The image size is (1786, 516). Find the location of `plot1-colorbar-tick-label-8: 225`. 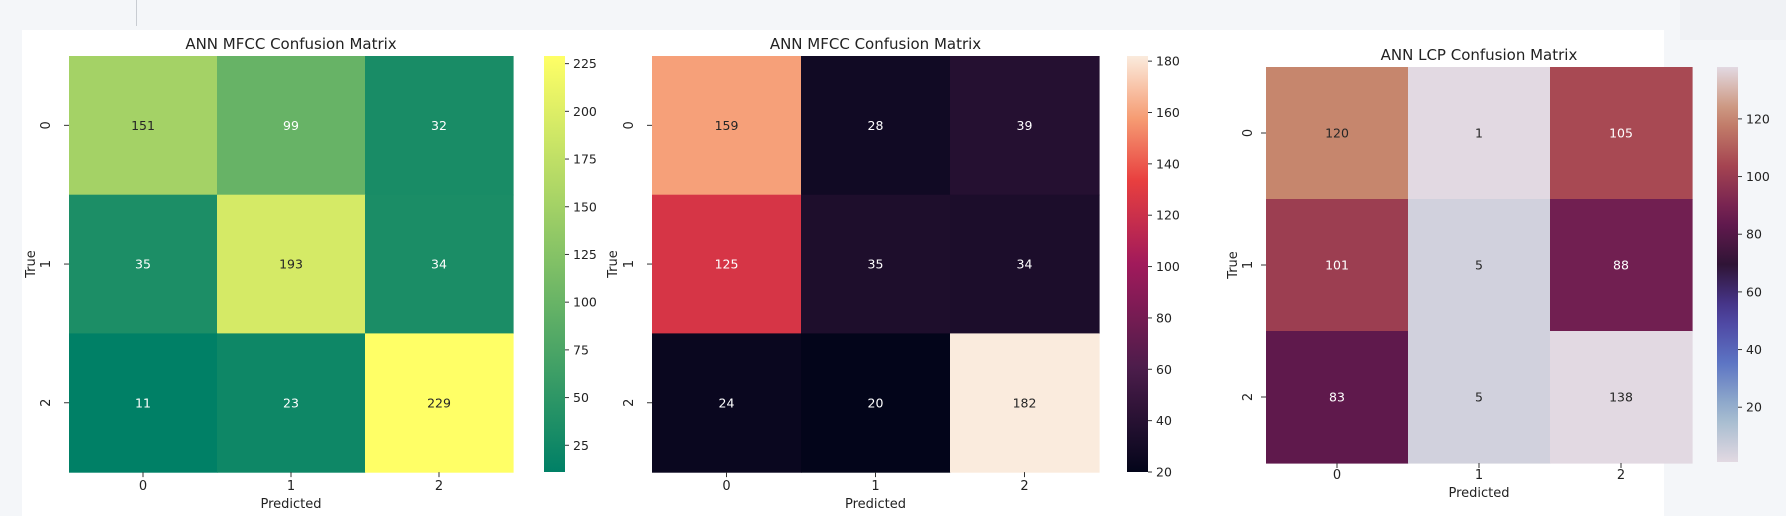

plot1-colorbar-tick-label-8: 225 is located at coordinates (585, 63).